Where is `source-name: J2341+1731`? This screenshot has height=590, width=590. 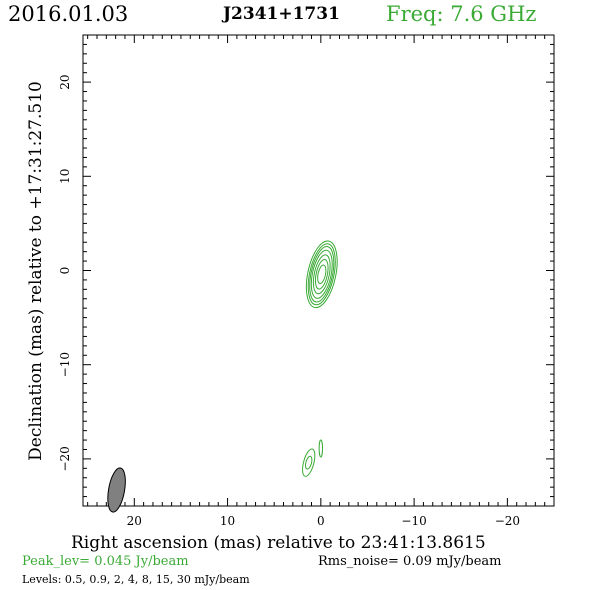
source-name: J2341+1731 is located at coordinates (281, 14).